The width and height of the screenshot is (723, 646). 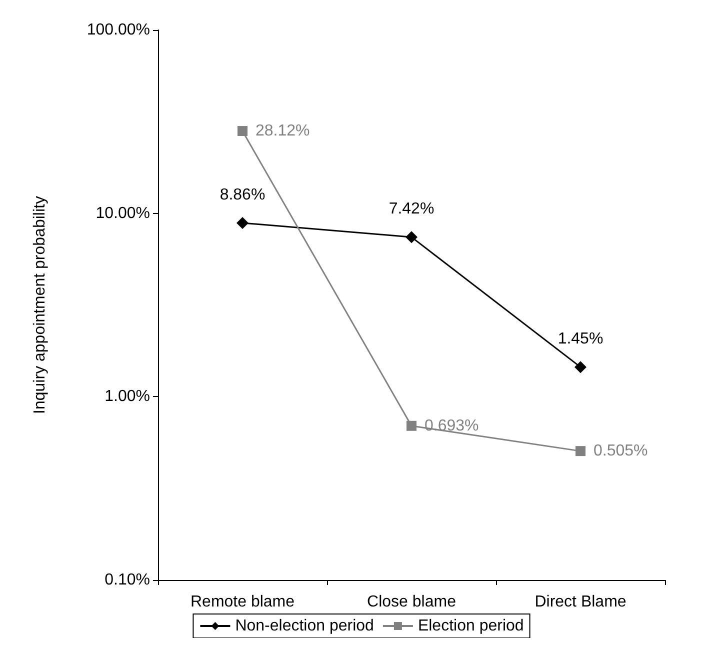 What do you see at coordinates (411, 602) in the screenshot?
I see `x-tick-label: Close blame` at bounding box center [411, 602].